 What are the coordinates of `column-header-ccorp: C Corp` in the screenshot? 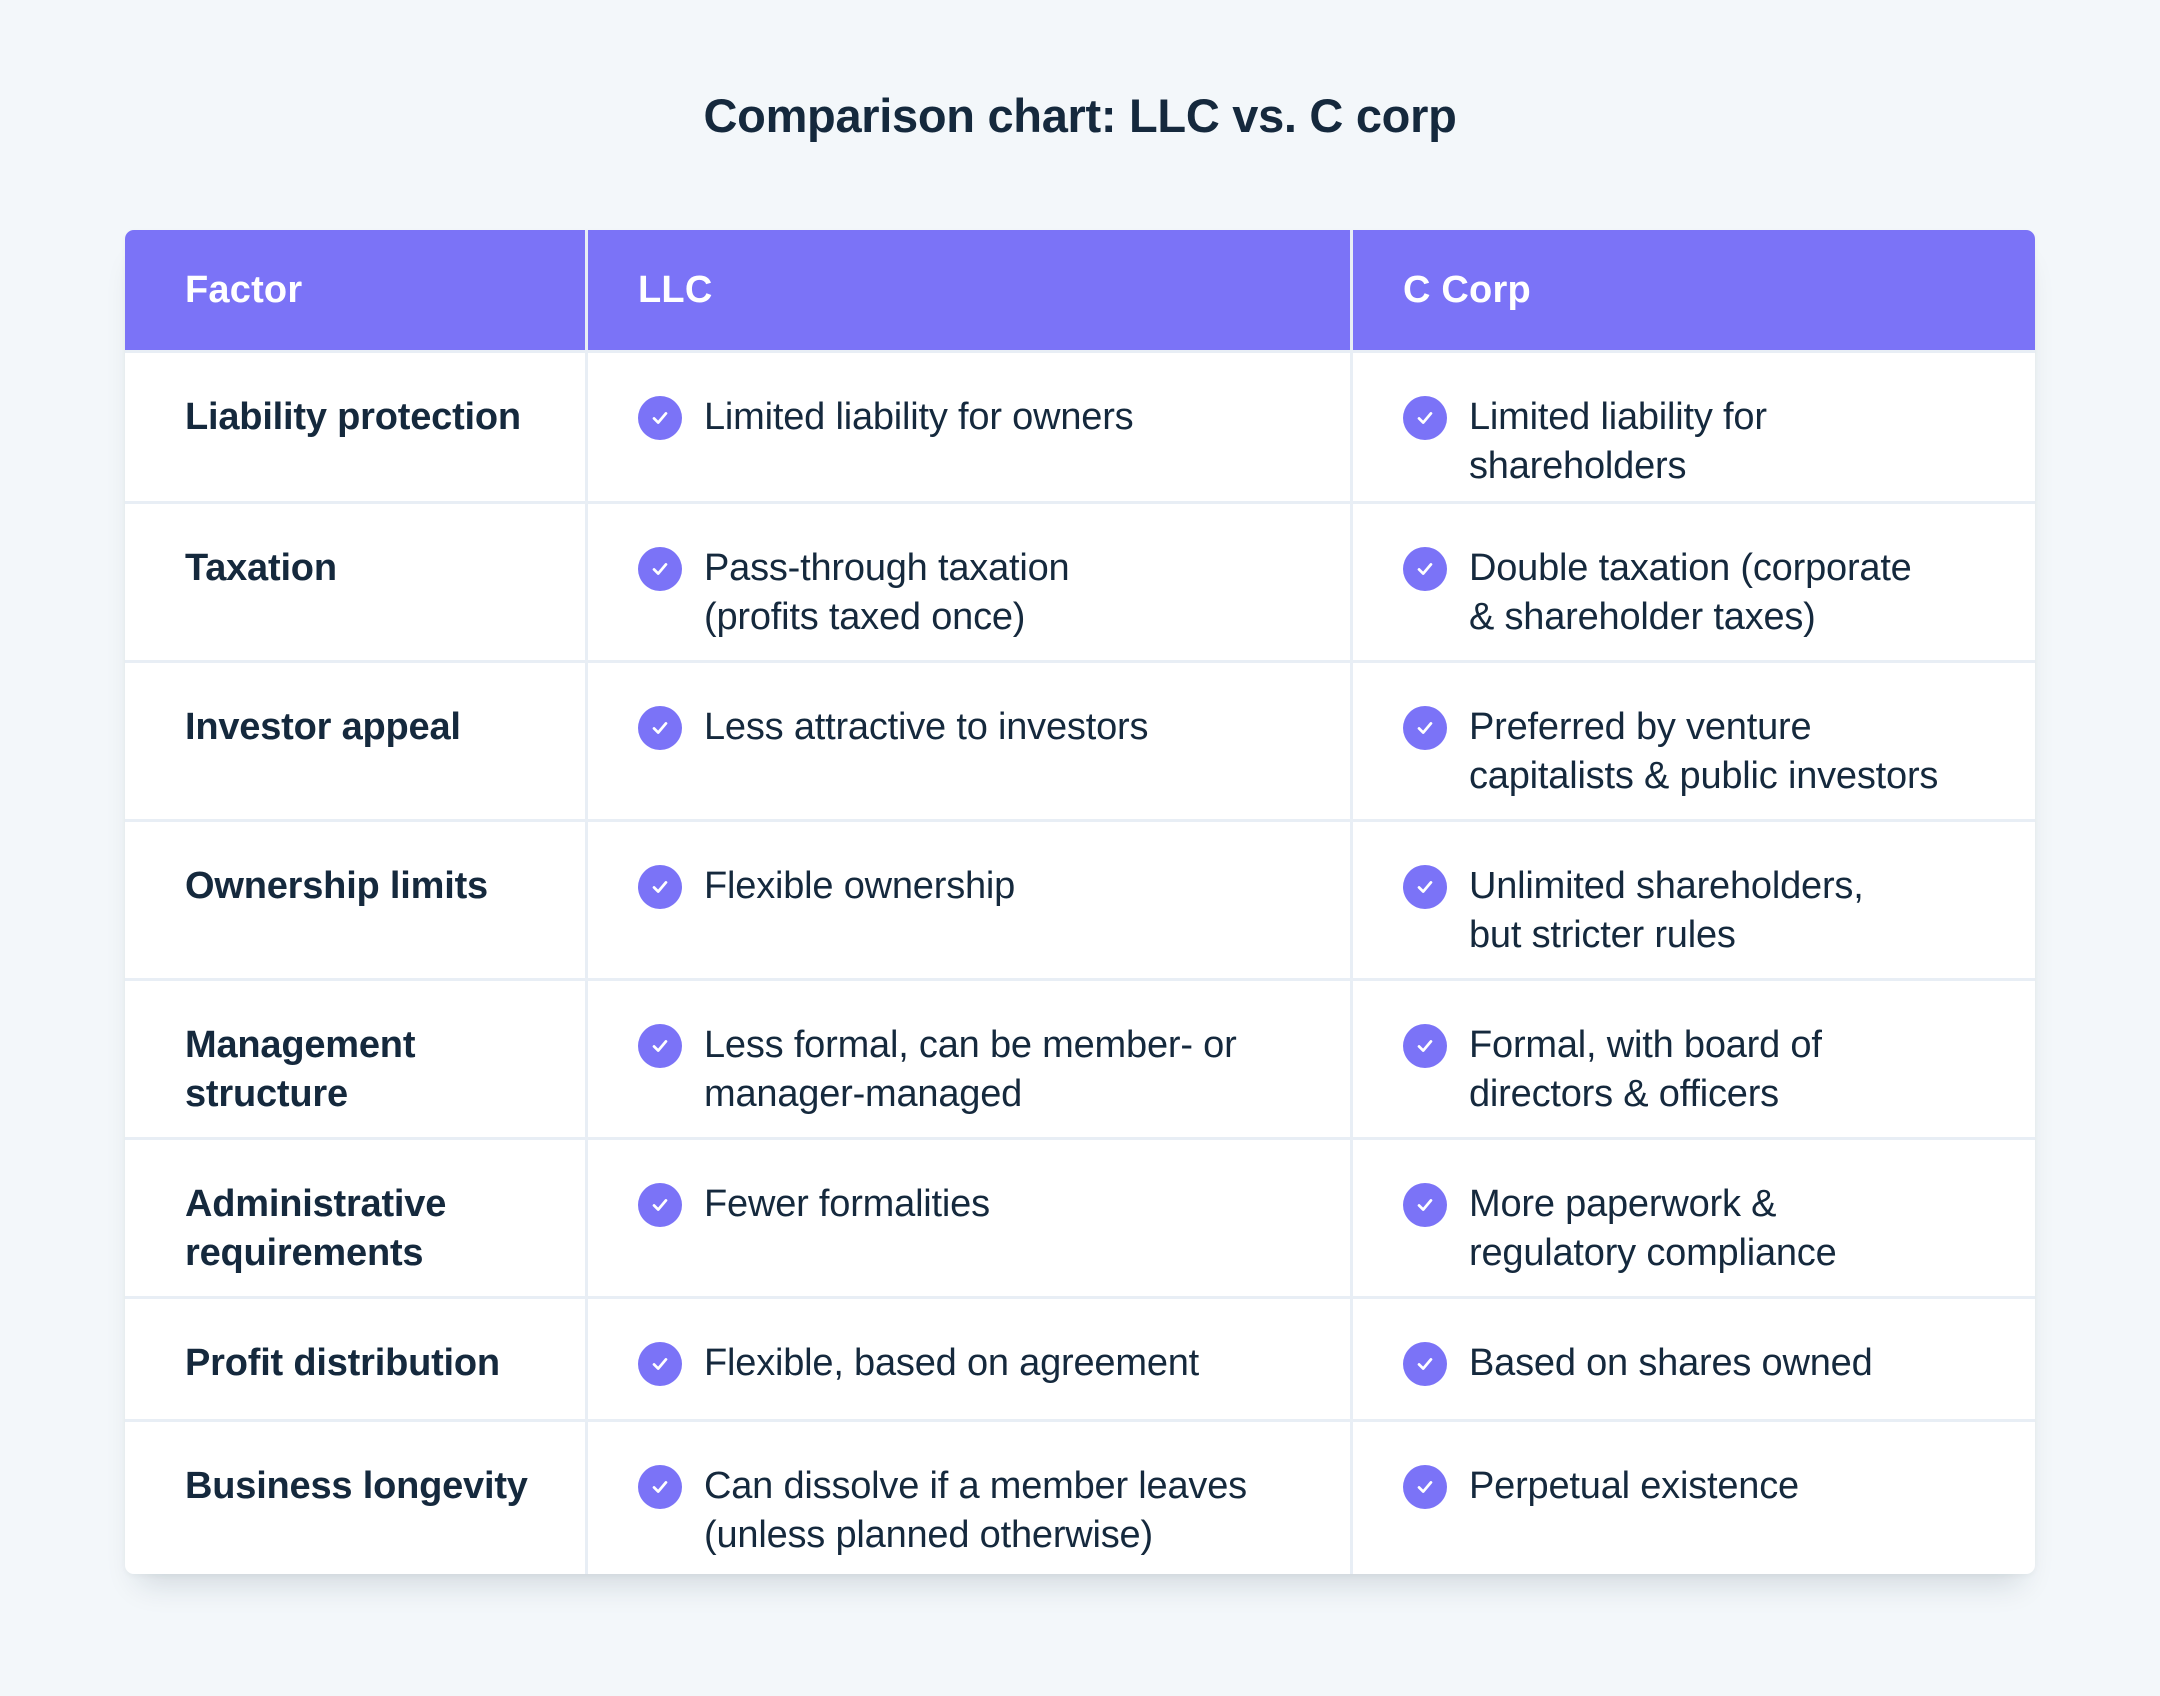 It's located at (1694, 290).